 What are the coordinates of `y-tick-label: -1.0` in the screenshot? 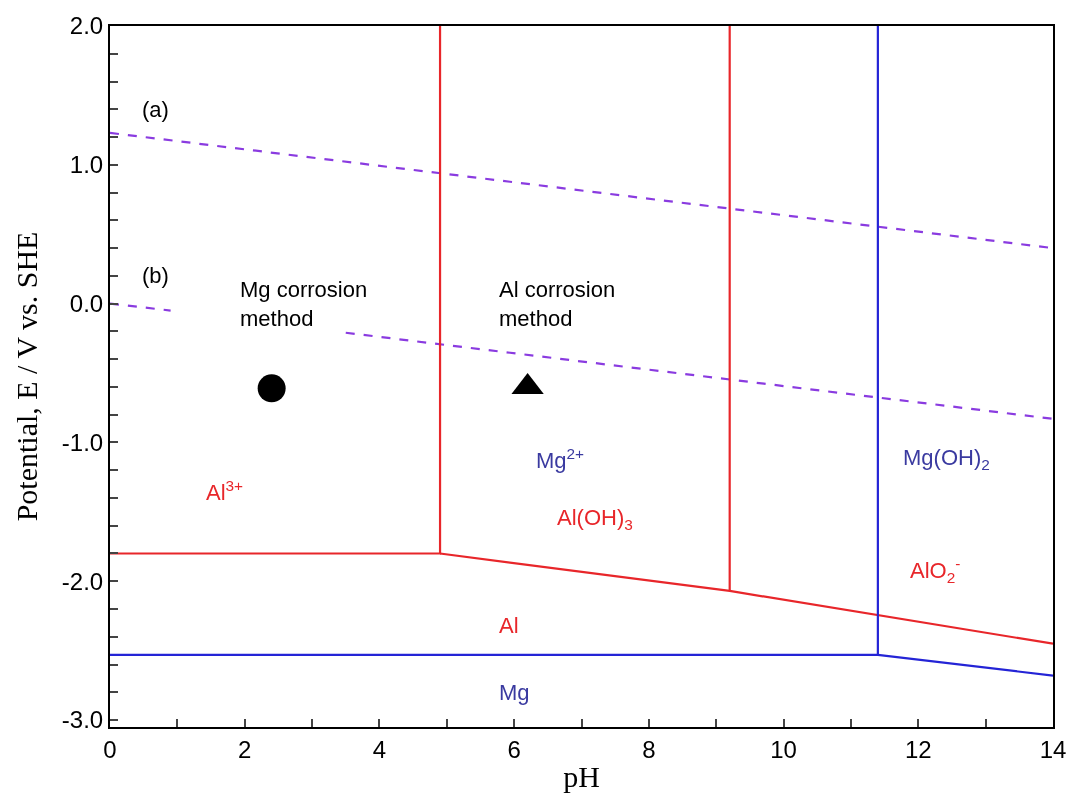 It's located at (82, 442).